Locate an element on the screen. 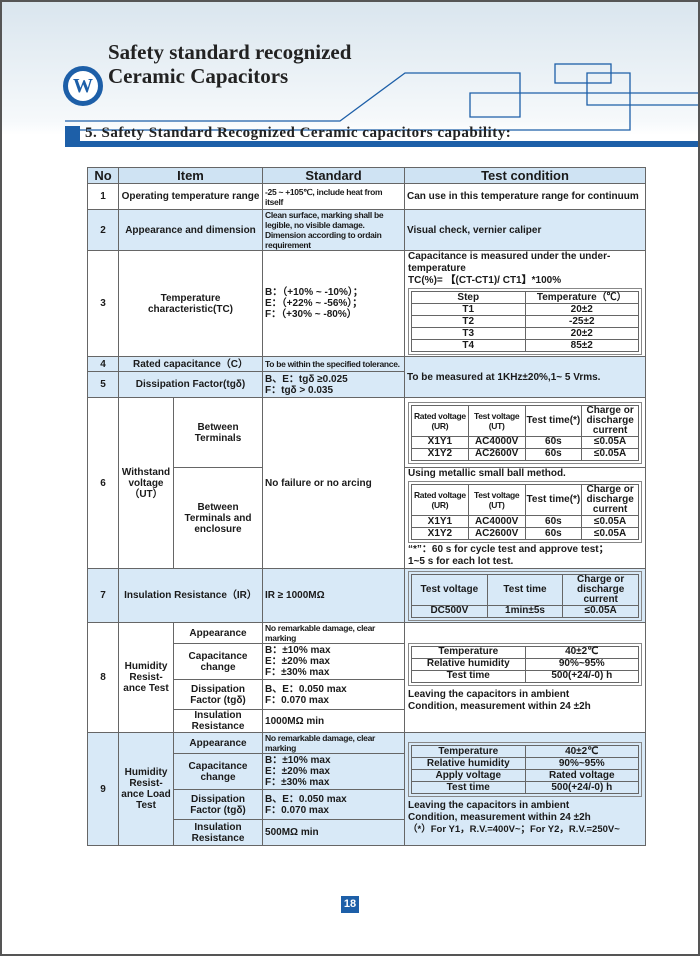 Image resolution: width=700 pixels, height=956 pixels. company-logo: W is located at coordinates (83, 86).